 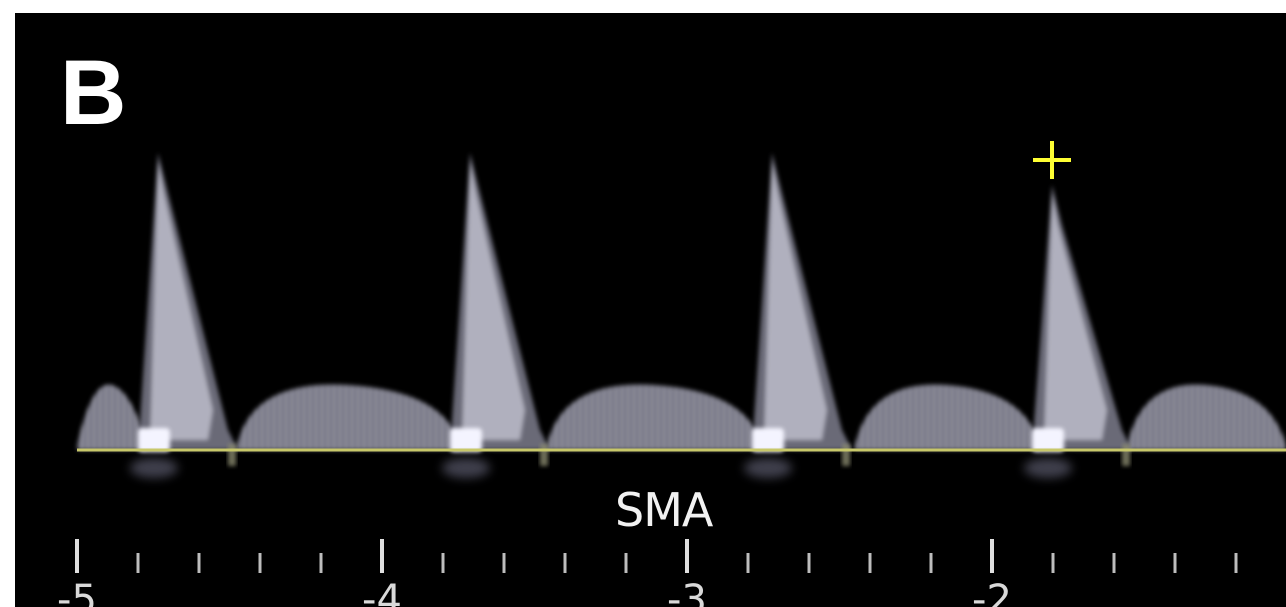 What do you see at coordinates (687, 592) in the screenshot?
I see `tick-label-3: -3` at bounding box center [687, 592].